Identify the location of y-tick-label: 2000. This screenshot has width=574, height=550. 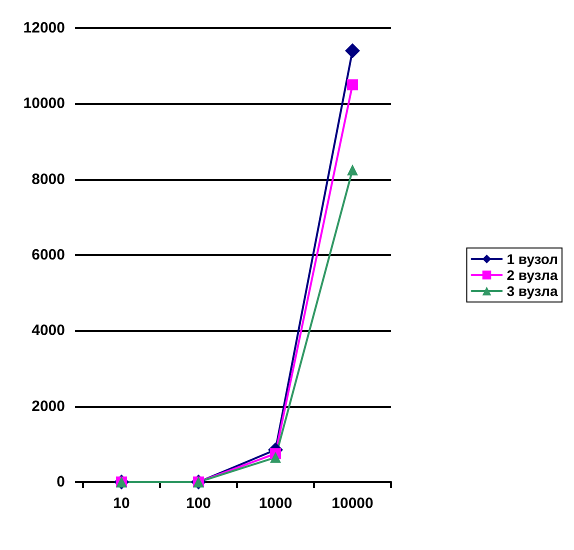
(48, 406).